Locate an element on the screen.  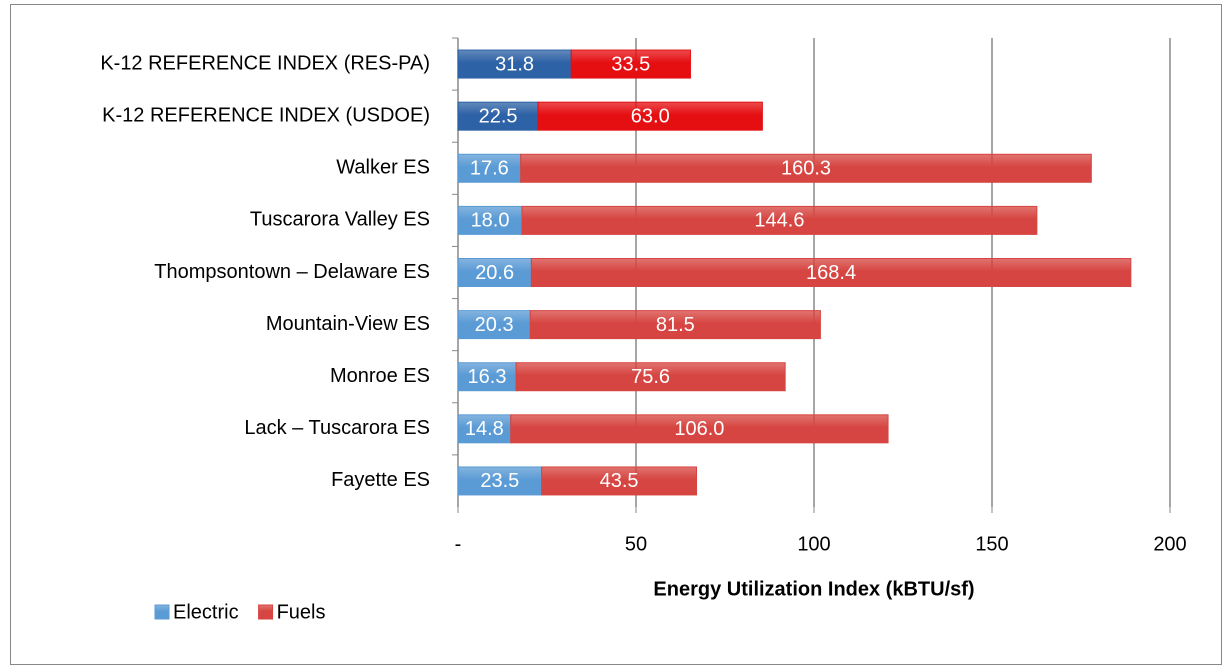
data-label: 18.0 is located at coordinates (490, 221).